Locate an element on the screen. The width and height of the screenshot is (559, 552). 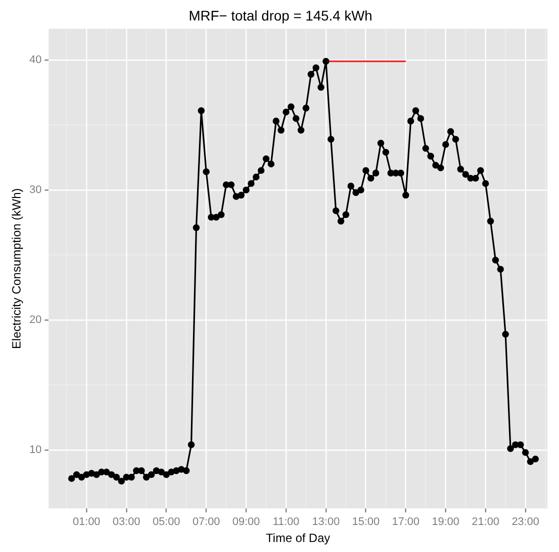
x-tick-label: 19:00 is located at coordinates (446, 522).